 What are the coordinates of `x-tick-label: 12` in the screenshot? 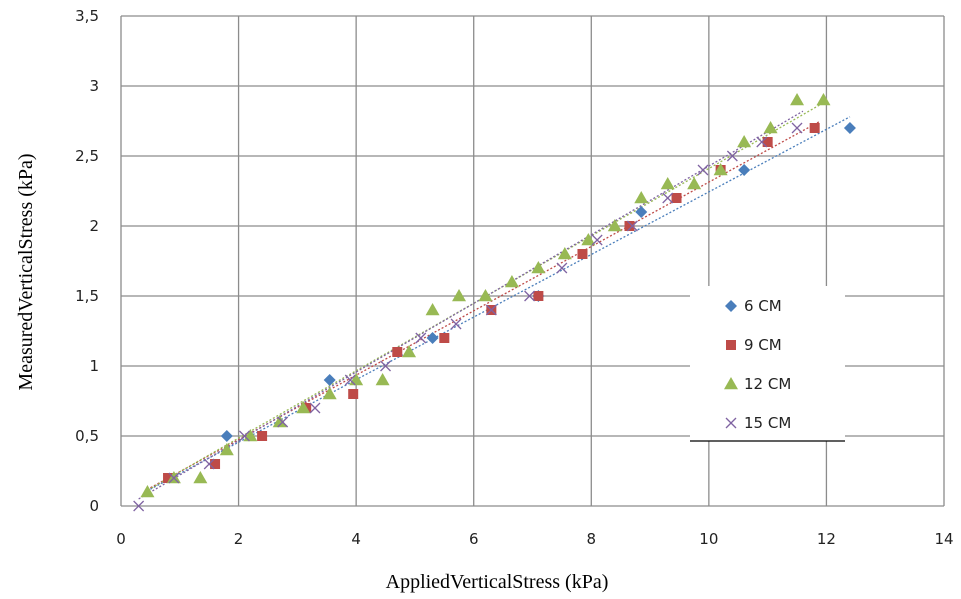 It's located at (826, 539).